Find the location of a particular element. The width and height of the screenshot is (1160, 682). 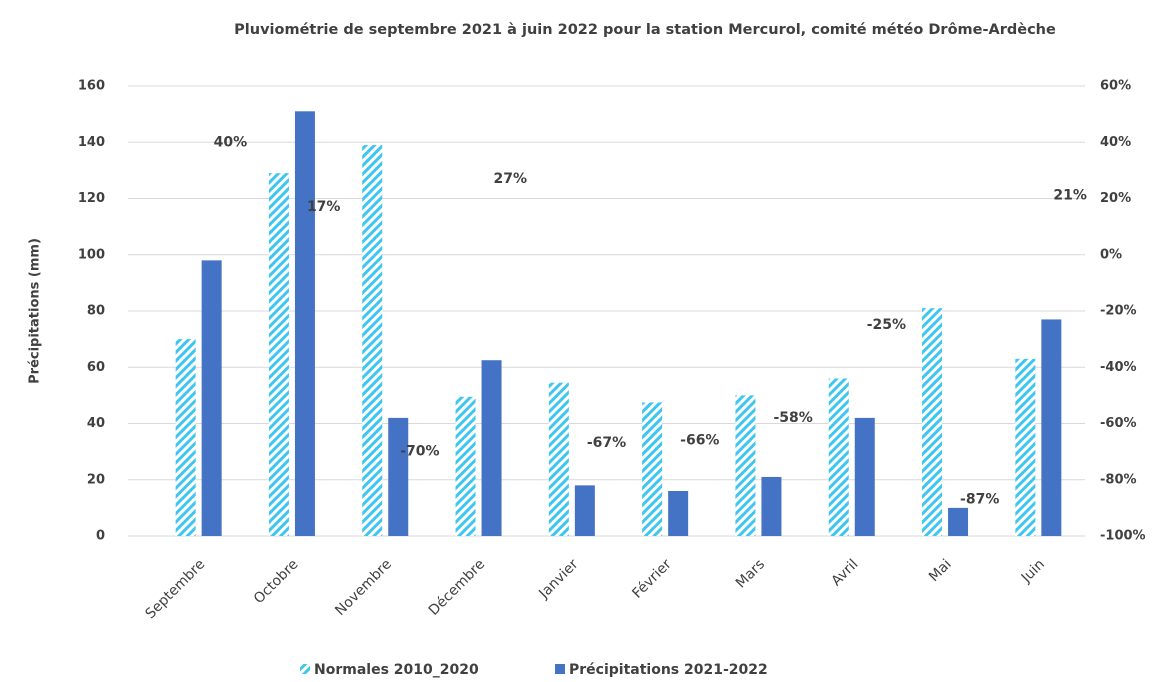

percent-label: -66% is located at coordinates (699, 440).